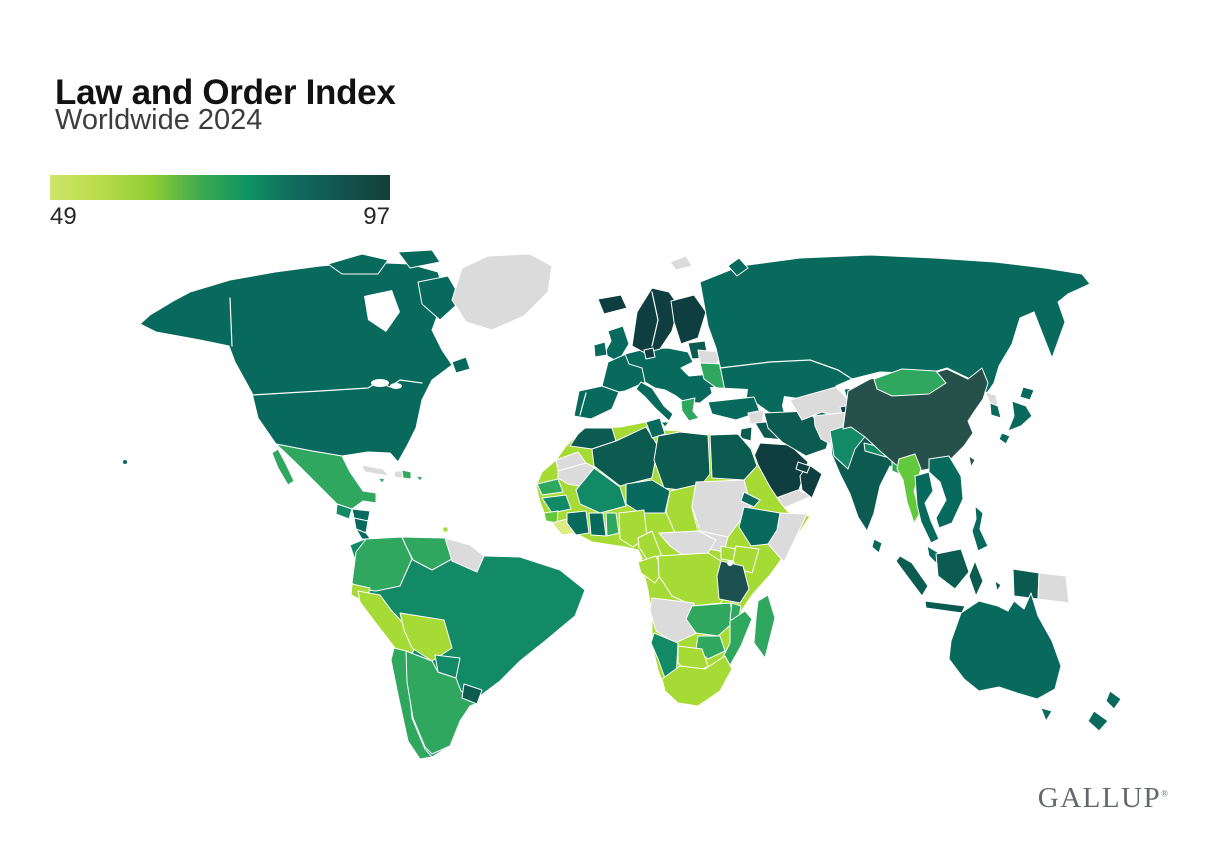  I want to click on country-mongolia, so click(910, 382).